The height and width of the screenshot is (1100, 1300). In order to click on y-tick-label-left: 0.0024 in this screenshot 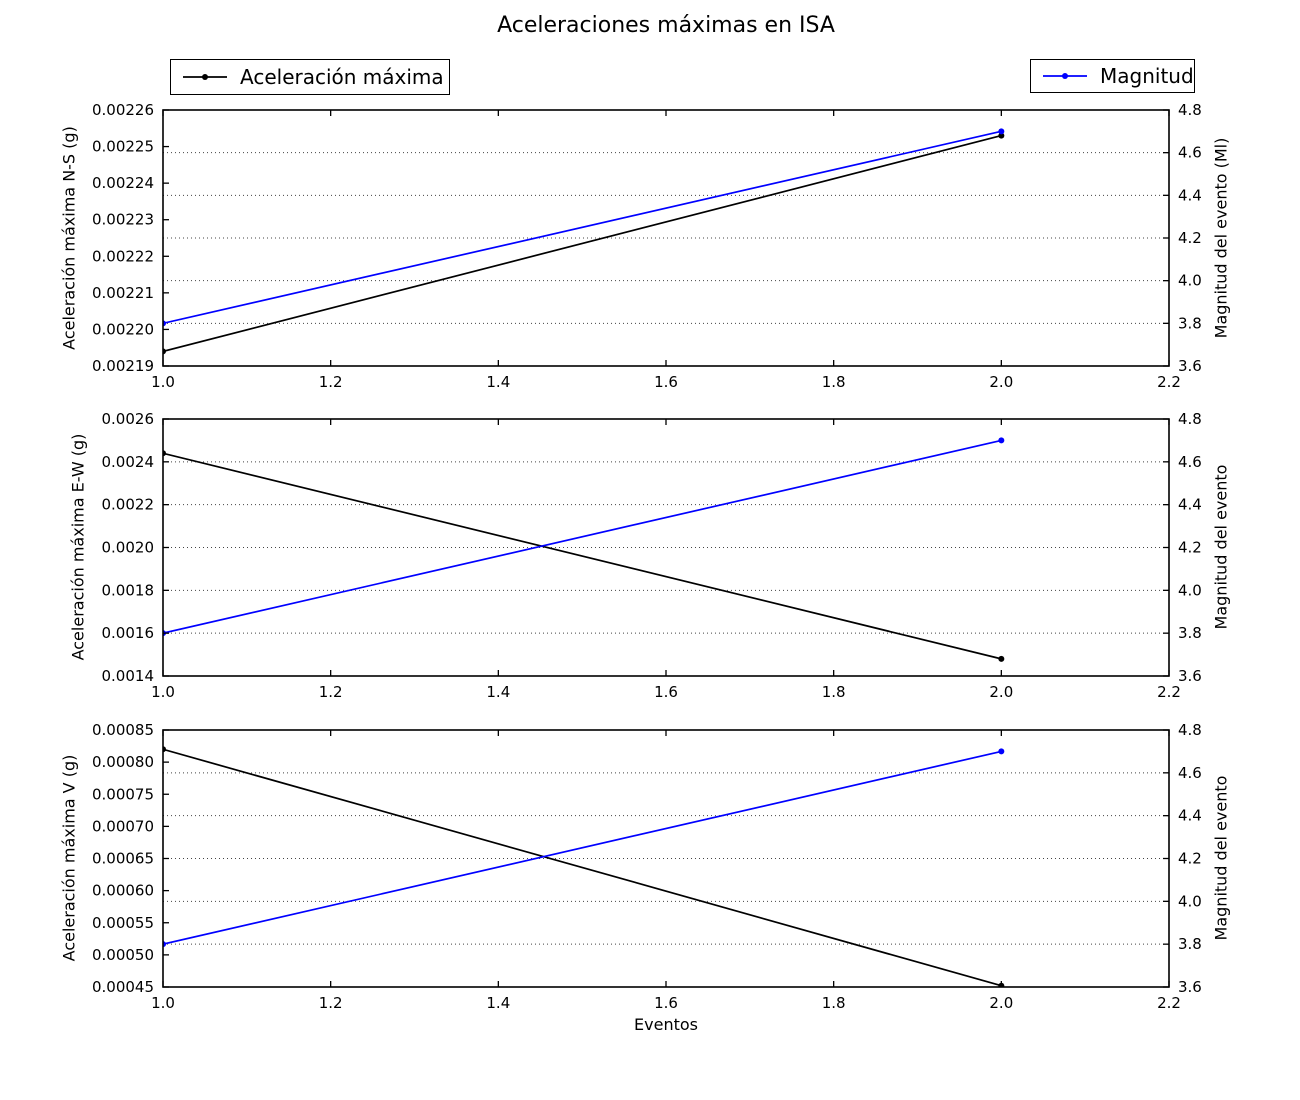, I will do `click(128, 462)`.